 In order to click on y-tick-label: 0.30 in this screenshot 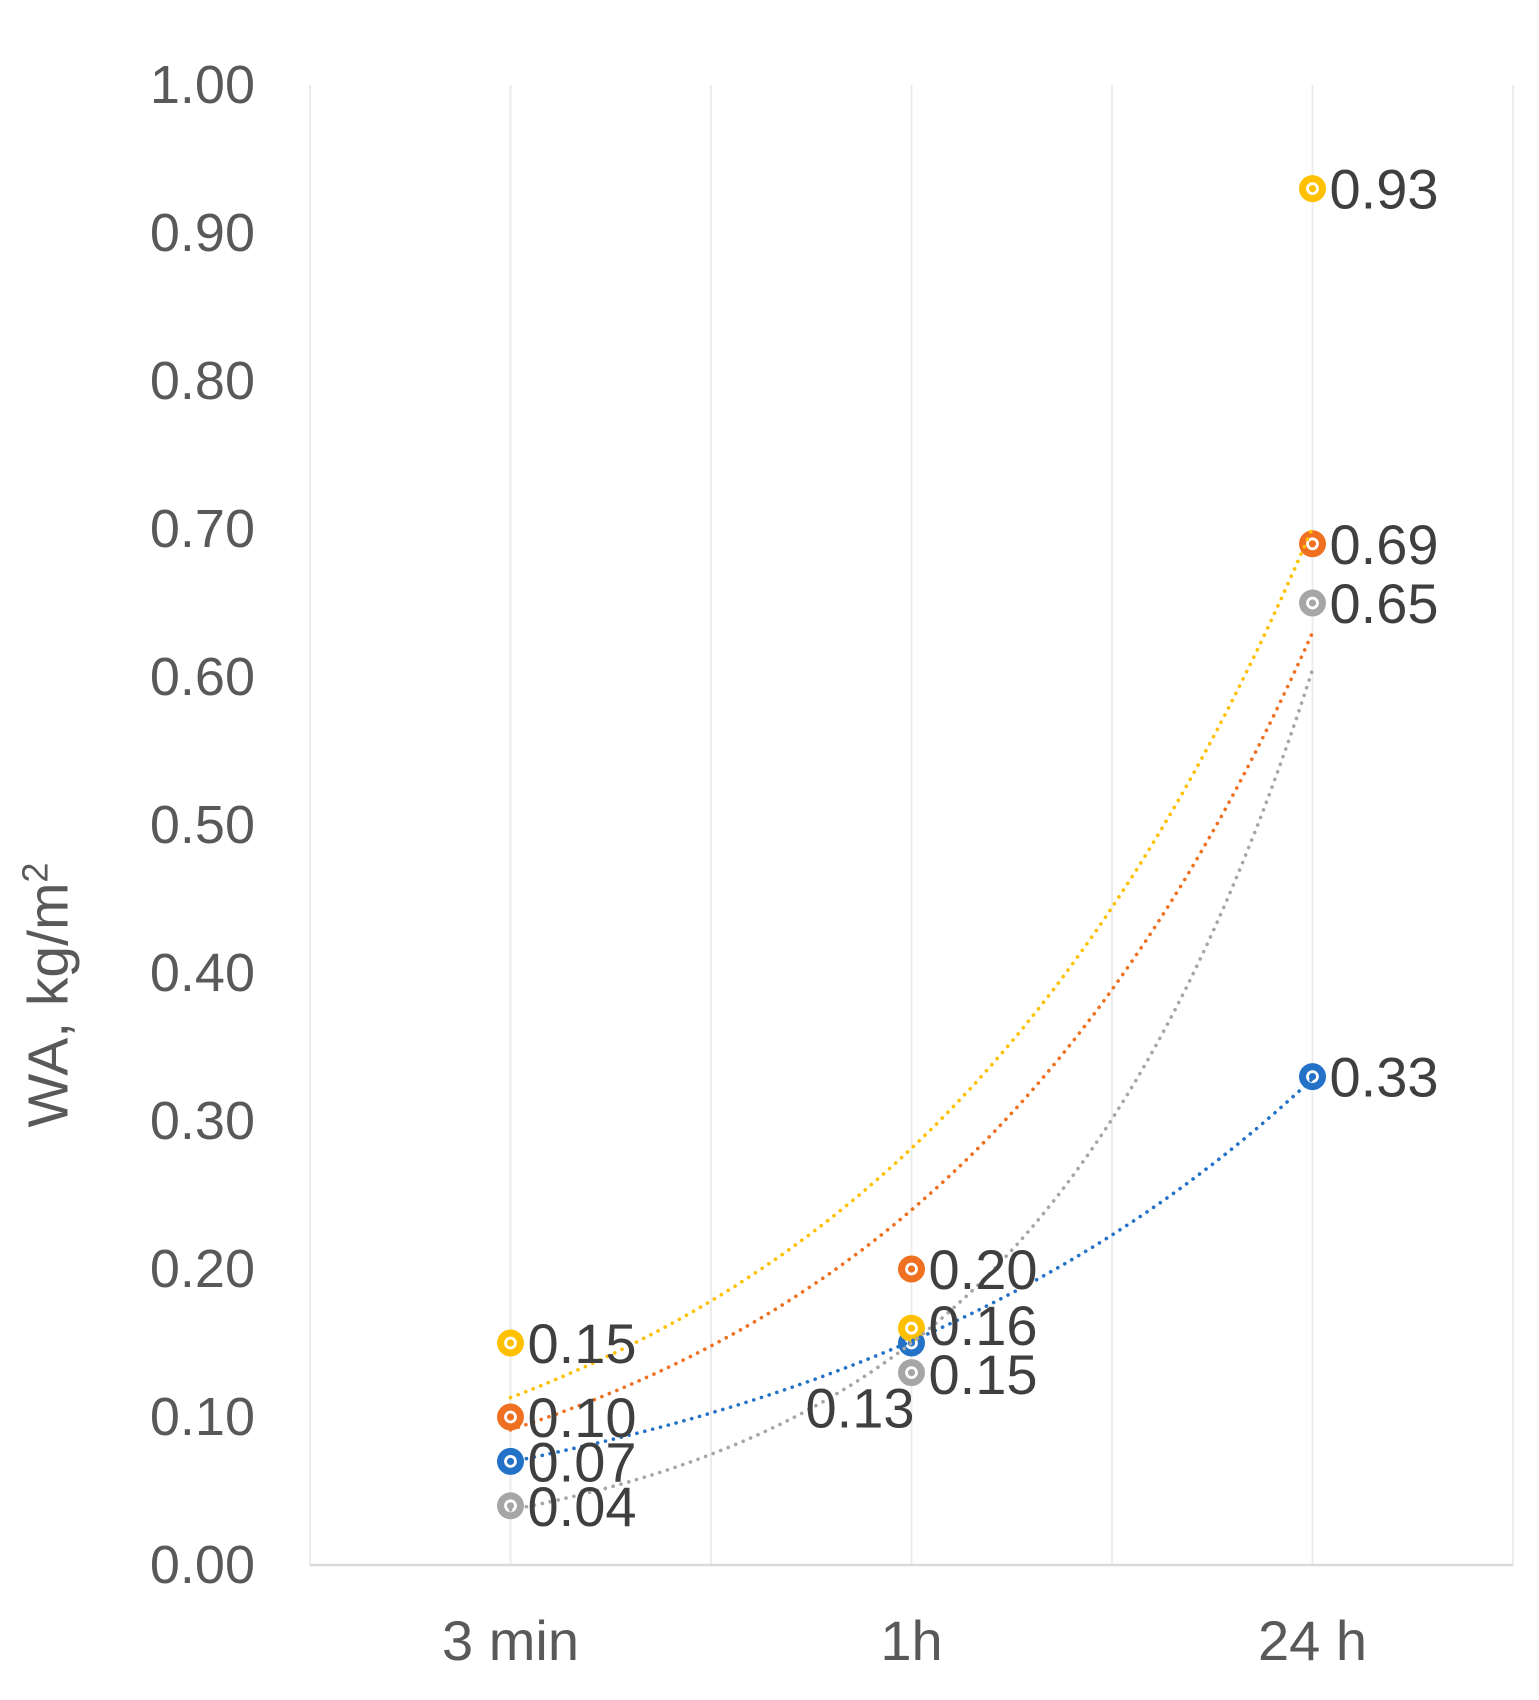, I will do `click(202, 1121)`.